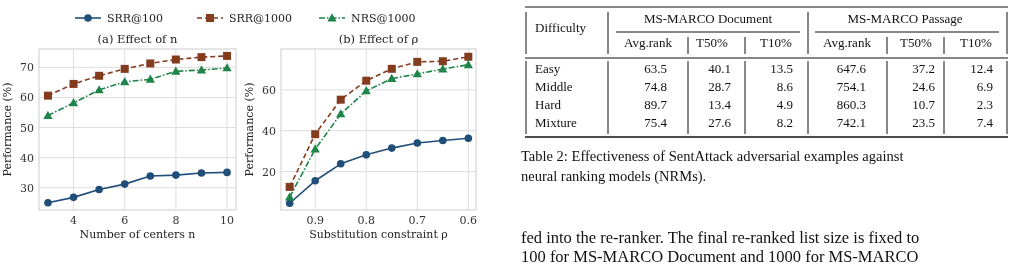  I want to click on text: 8.2, so click(784, 122).